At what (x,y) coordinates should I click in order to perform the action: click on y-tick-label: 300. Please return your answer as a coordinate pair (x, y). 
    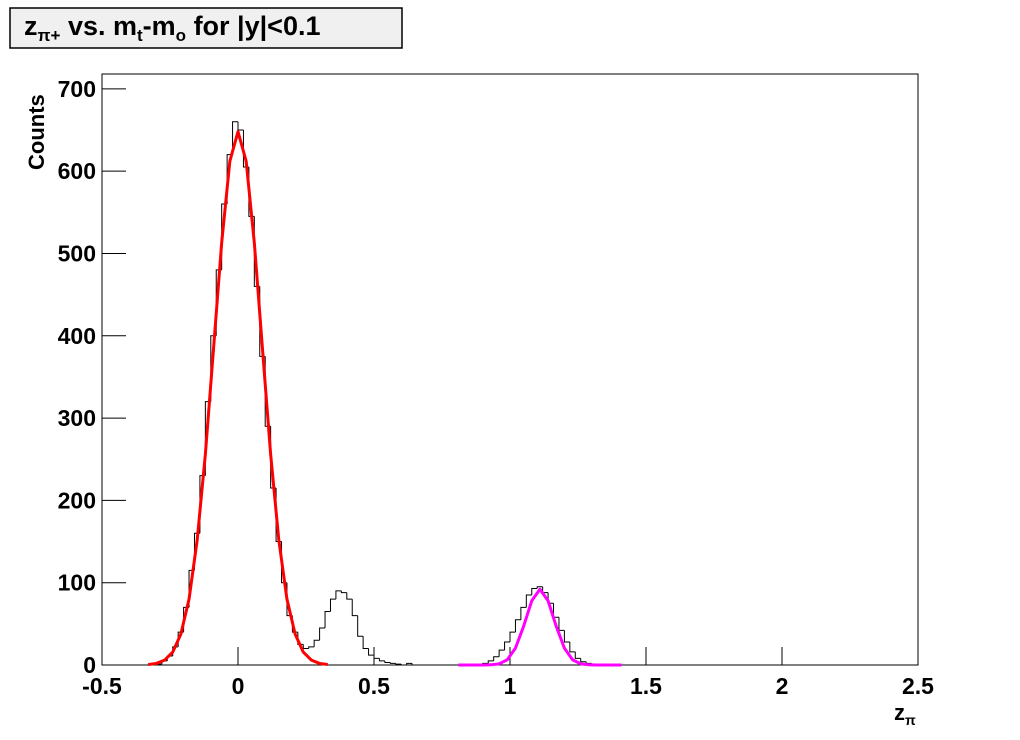
    Looking at the image, I should click on (77, 418).